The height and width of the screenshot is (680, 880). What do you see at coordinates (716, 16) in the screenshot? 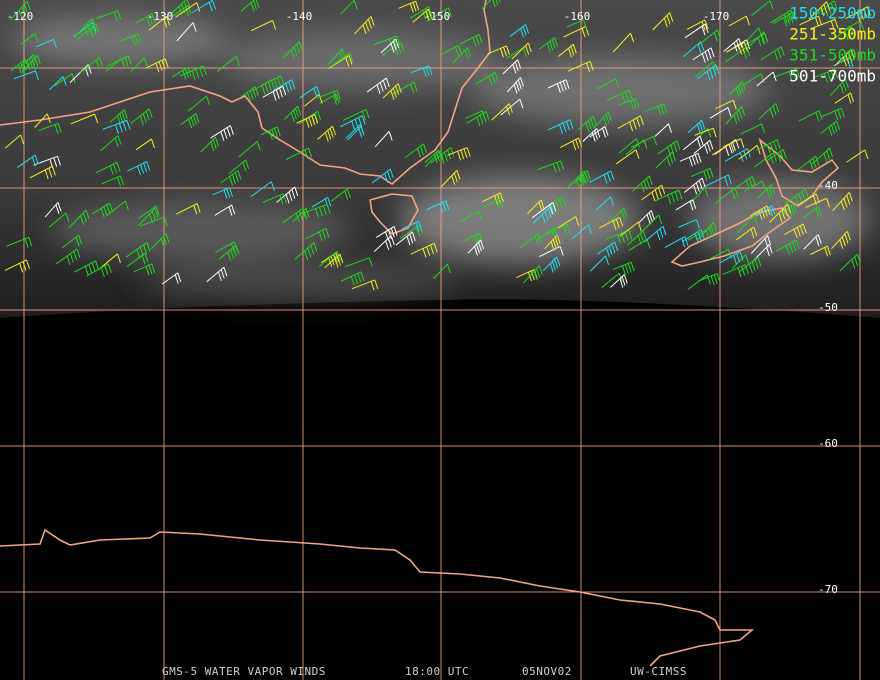
I see `longitude-label: -170` at bounding box center [716, 16].